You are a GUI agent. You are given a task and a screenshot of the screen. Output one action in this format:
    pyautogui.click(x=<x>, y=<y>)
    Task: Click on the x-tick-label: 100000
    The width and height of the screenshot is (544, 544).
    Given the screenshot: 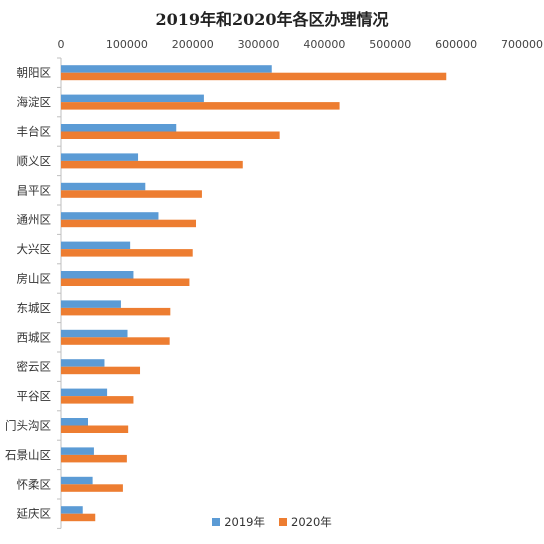 What is the action you would take?
    pyautogui.click(x=127, y=44)
    